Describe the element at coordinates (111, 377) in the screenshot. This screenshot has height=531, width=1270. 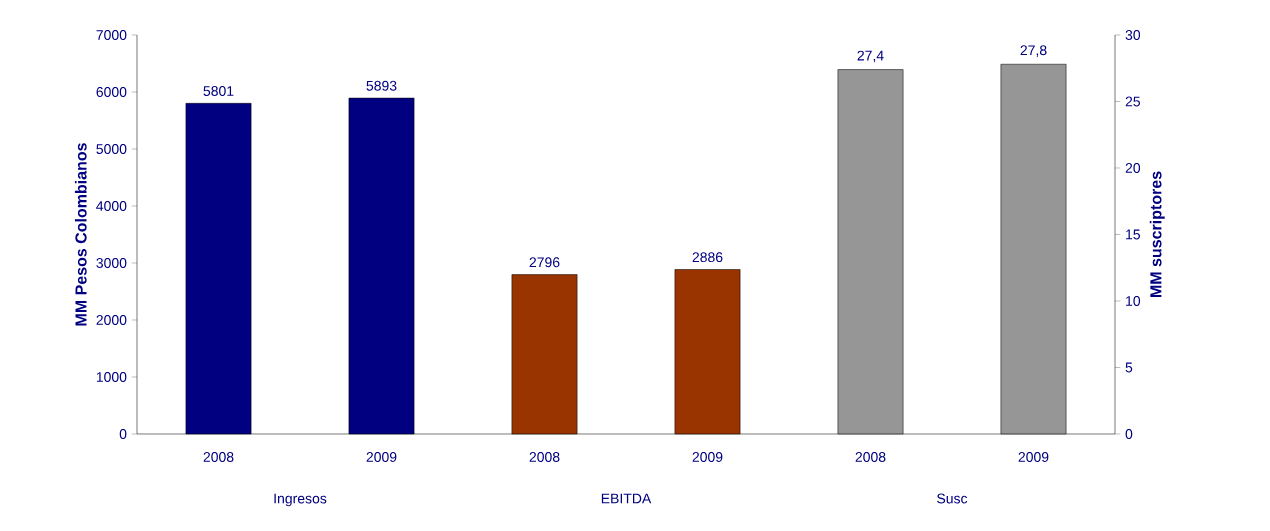
I see `y-tick-label: 1000` at that location.